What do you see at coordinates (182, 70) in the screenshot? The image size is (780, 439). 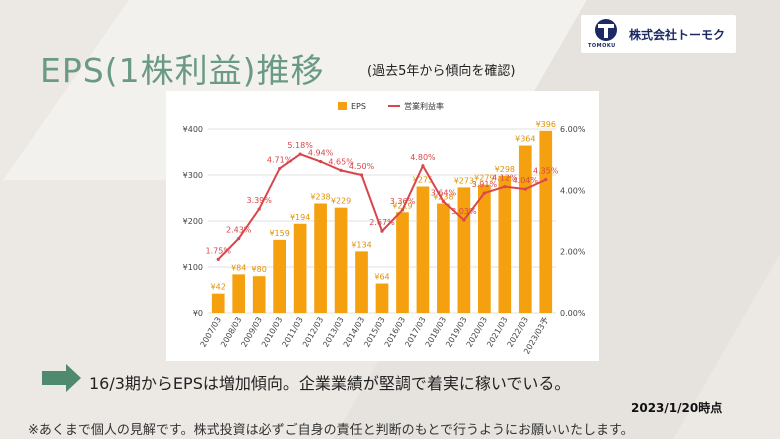 I see `page-title: EPS(1株利益)推移` at bounding box center [182, 70].